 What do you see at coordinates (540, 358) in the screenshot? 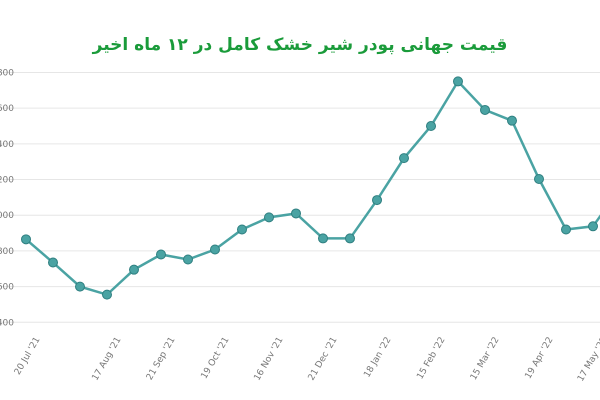
I see `x-tick-label: 19 Apr '22` at bounding box center [540, 358].